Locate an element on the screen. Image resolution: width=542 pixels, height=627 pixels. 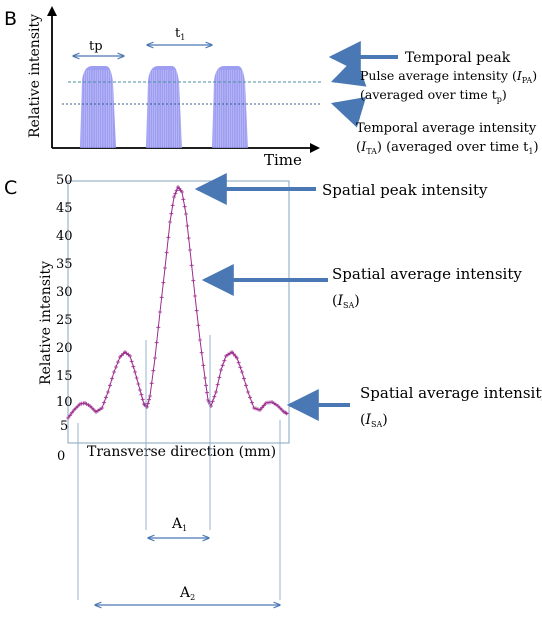
y-tick-40: 40 is located at coordinates (64, 236).